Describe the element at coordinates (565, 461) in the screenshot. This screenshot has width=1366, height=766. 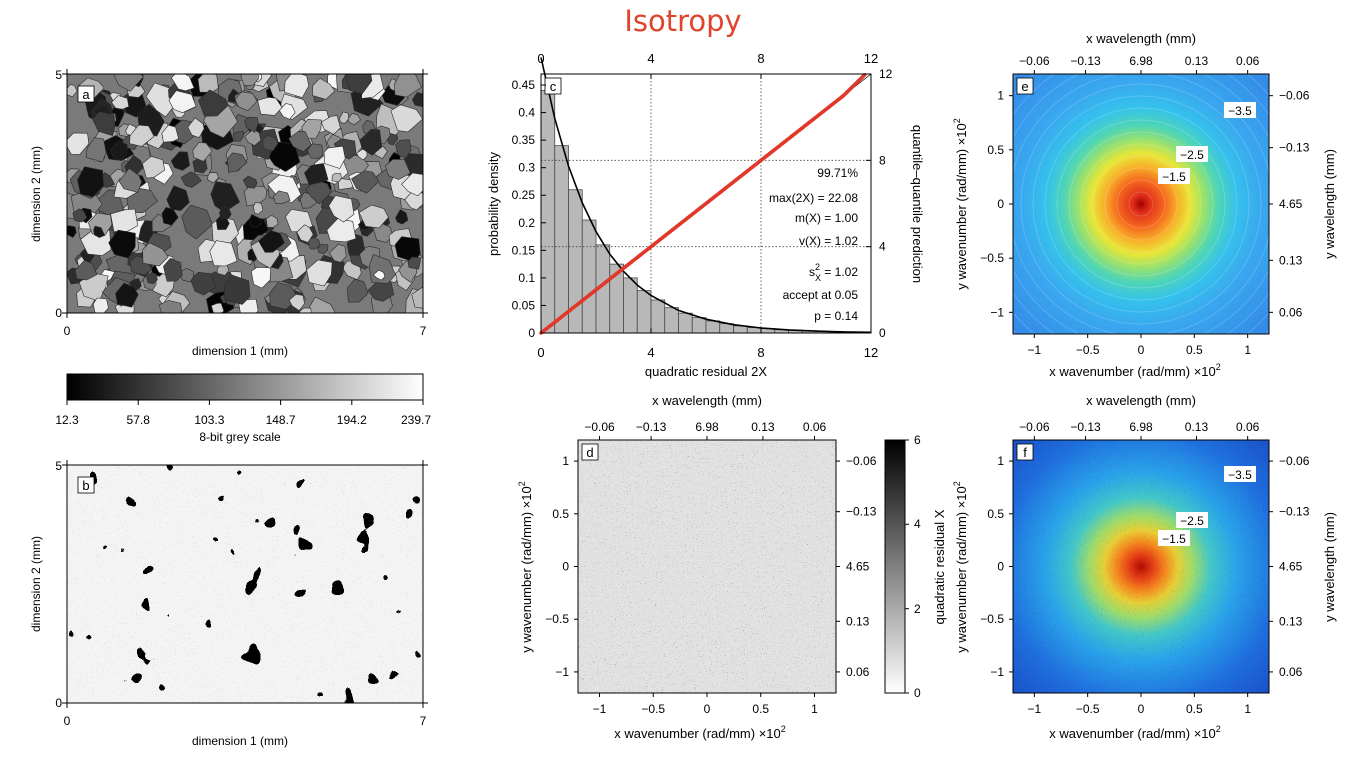
I see `panel_d-ytick: 1` at that location.